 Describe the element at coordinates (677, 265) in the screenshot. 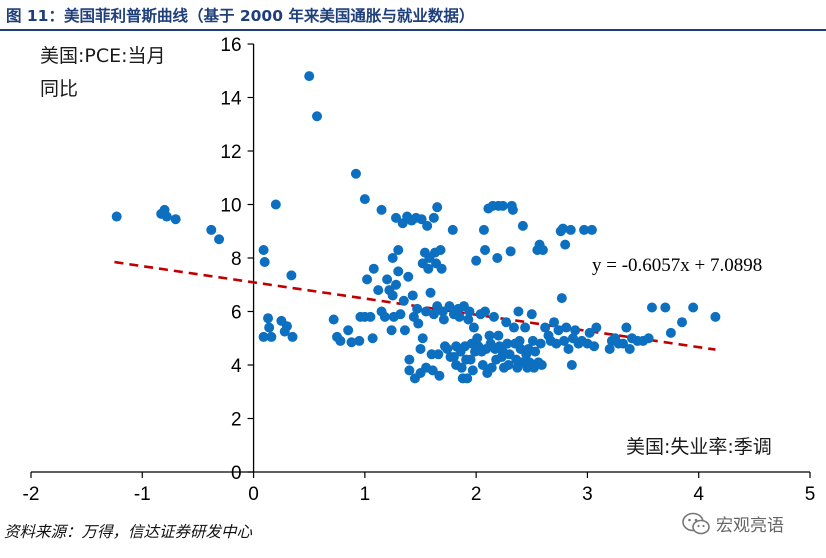

I see `trendline-equation: y = -0.6057x + 7.0898` at that location.